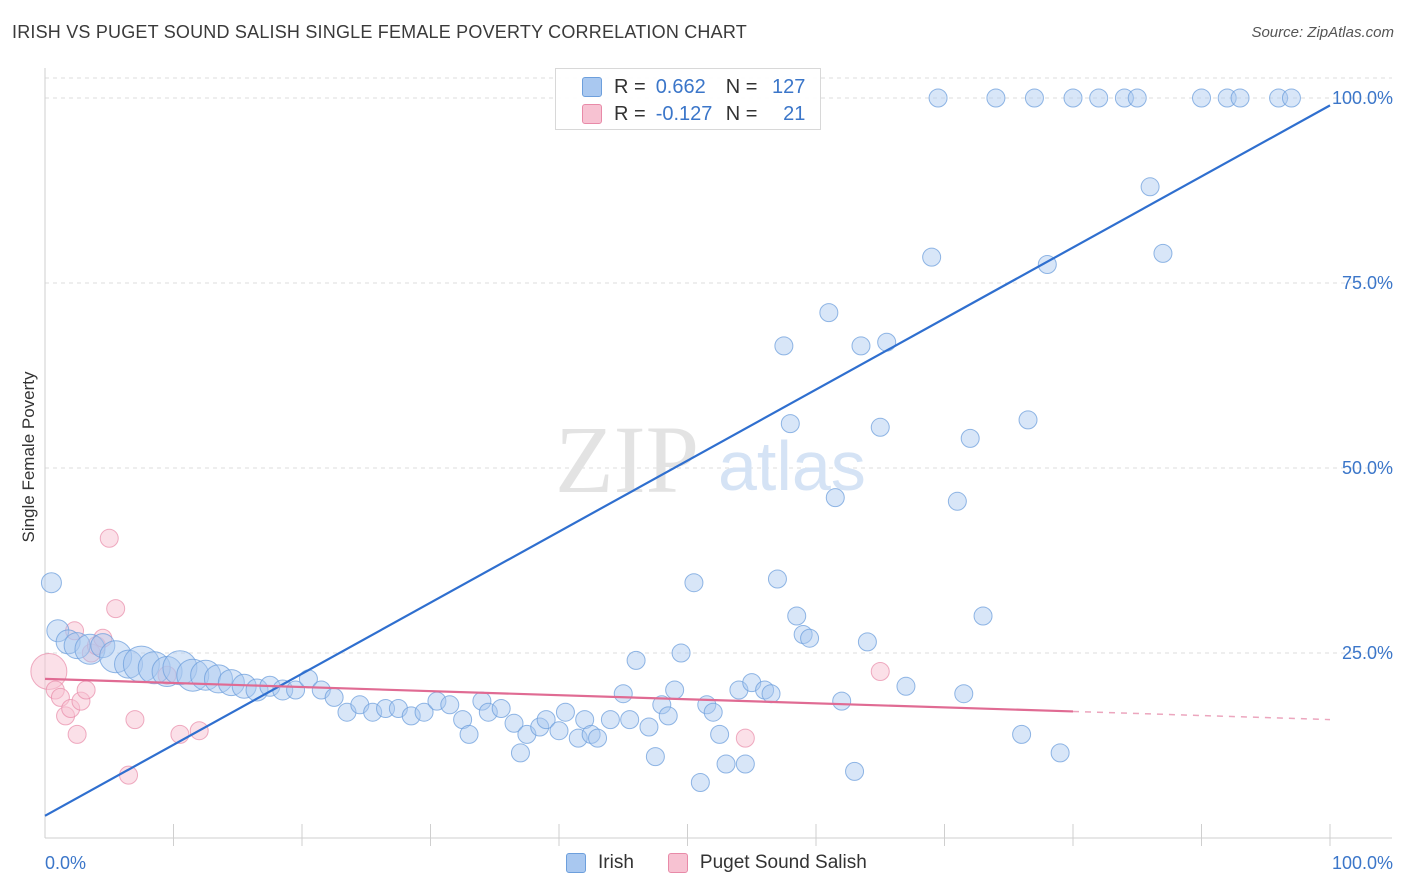 This screenshot has width=1406, height=892. I want to click on legend-n-value: 127, so click(789, 86).